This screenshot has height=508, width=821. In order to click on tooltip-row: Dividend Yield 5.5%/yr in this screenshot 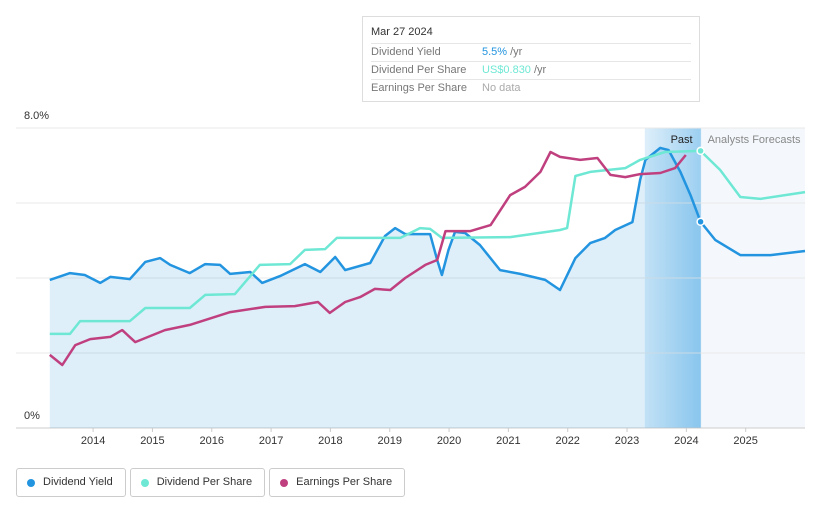, I will do `click(531, 52)`.